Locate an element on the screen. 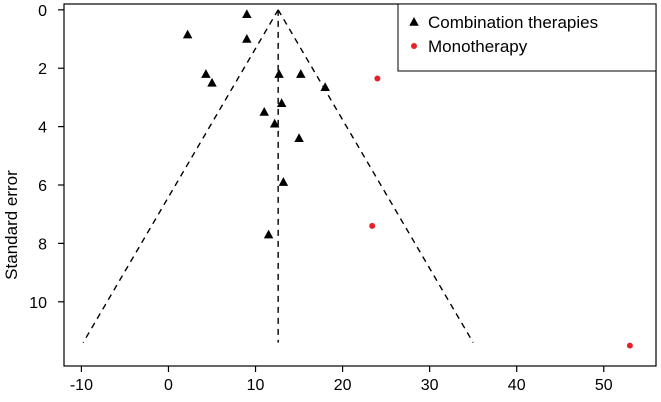 This screenshot has height=402, width=661. legend-label: Monotherapy is located at coordinates (478, 46).